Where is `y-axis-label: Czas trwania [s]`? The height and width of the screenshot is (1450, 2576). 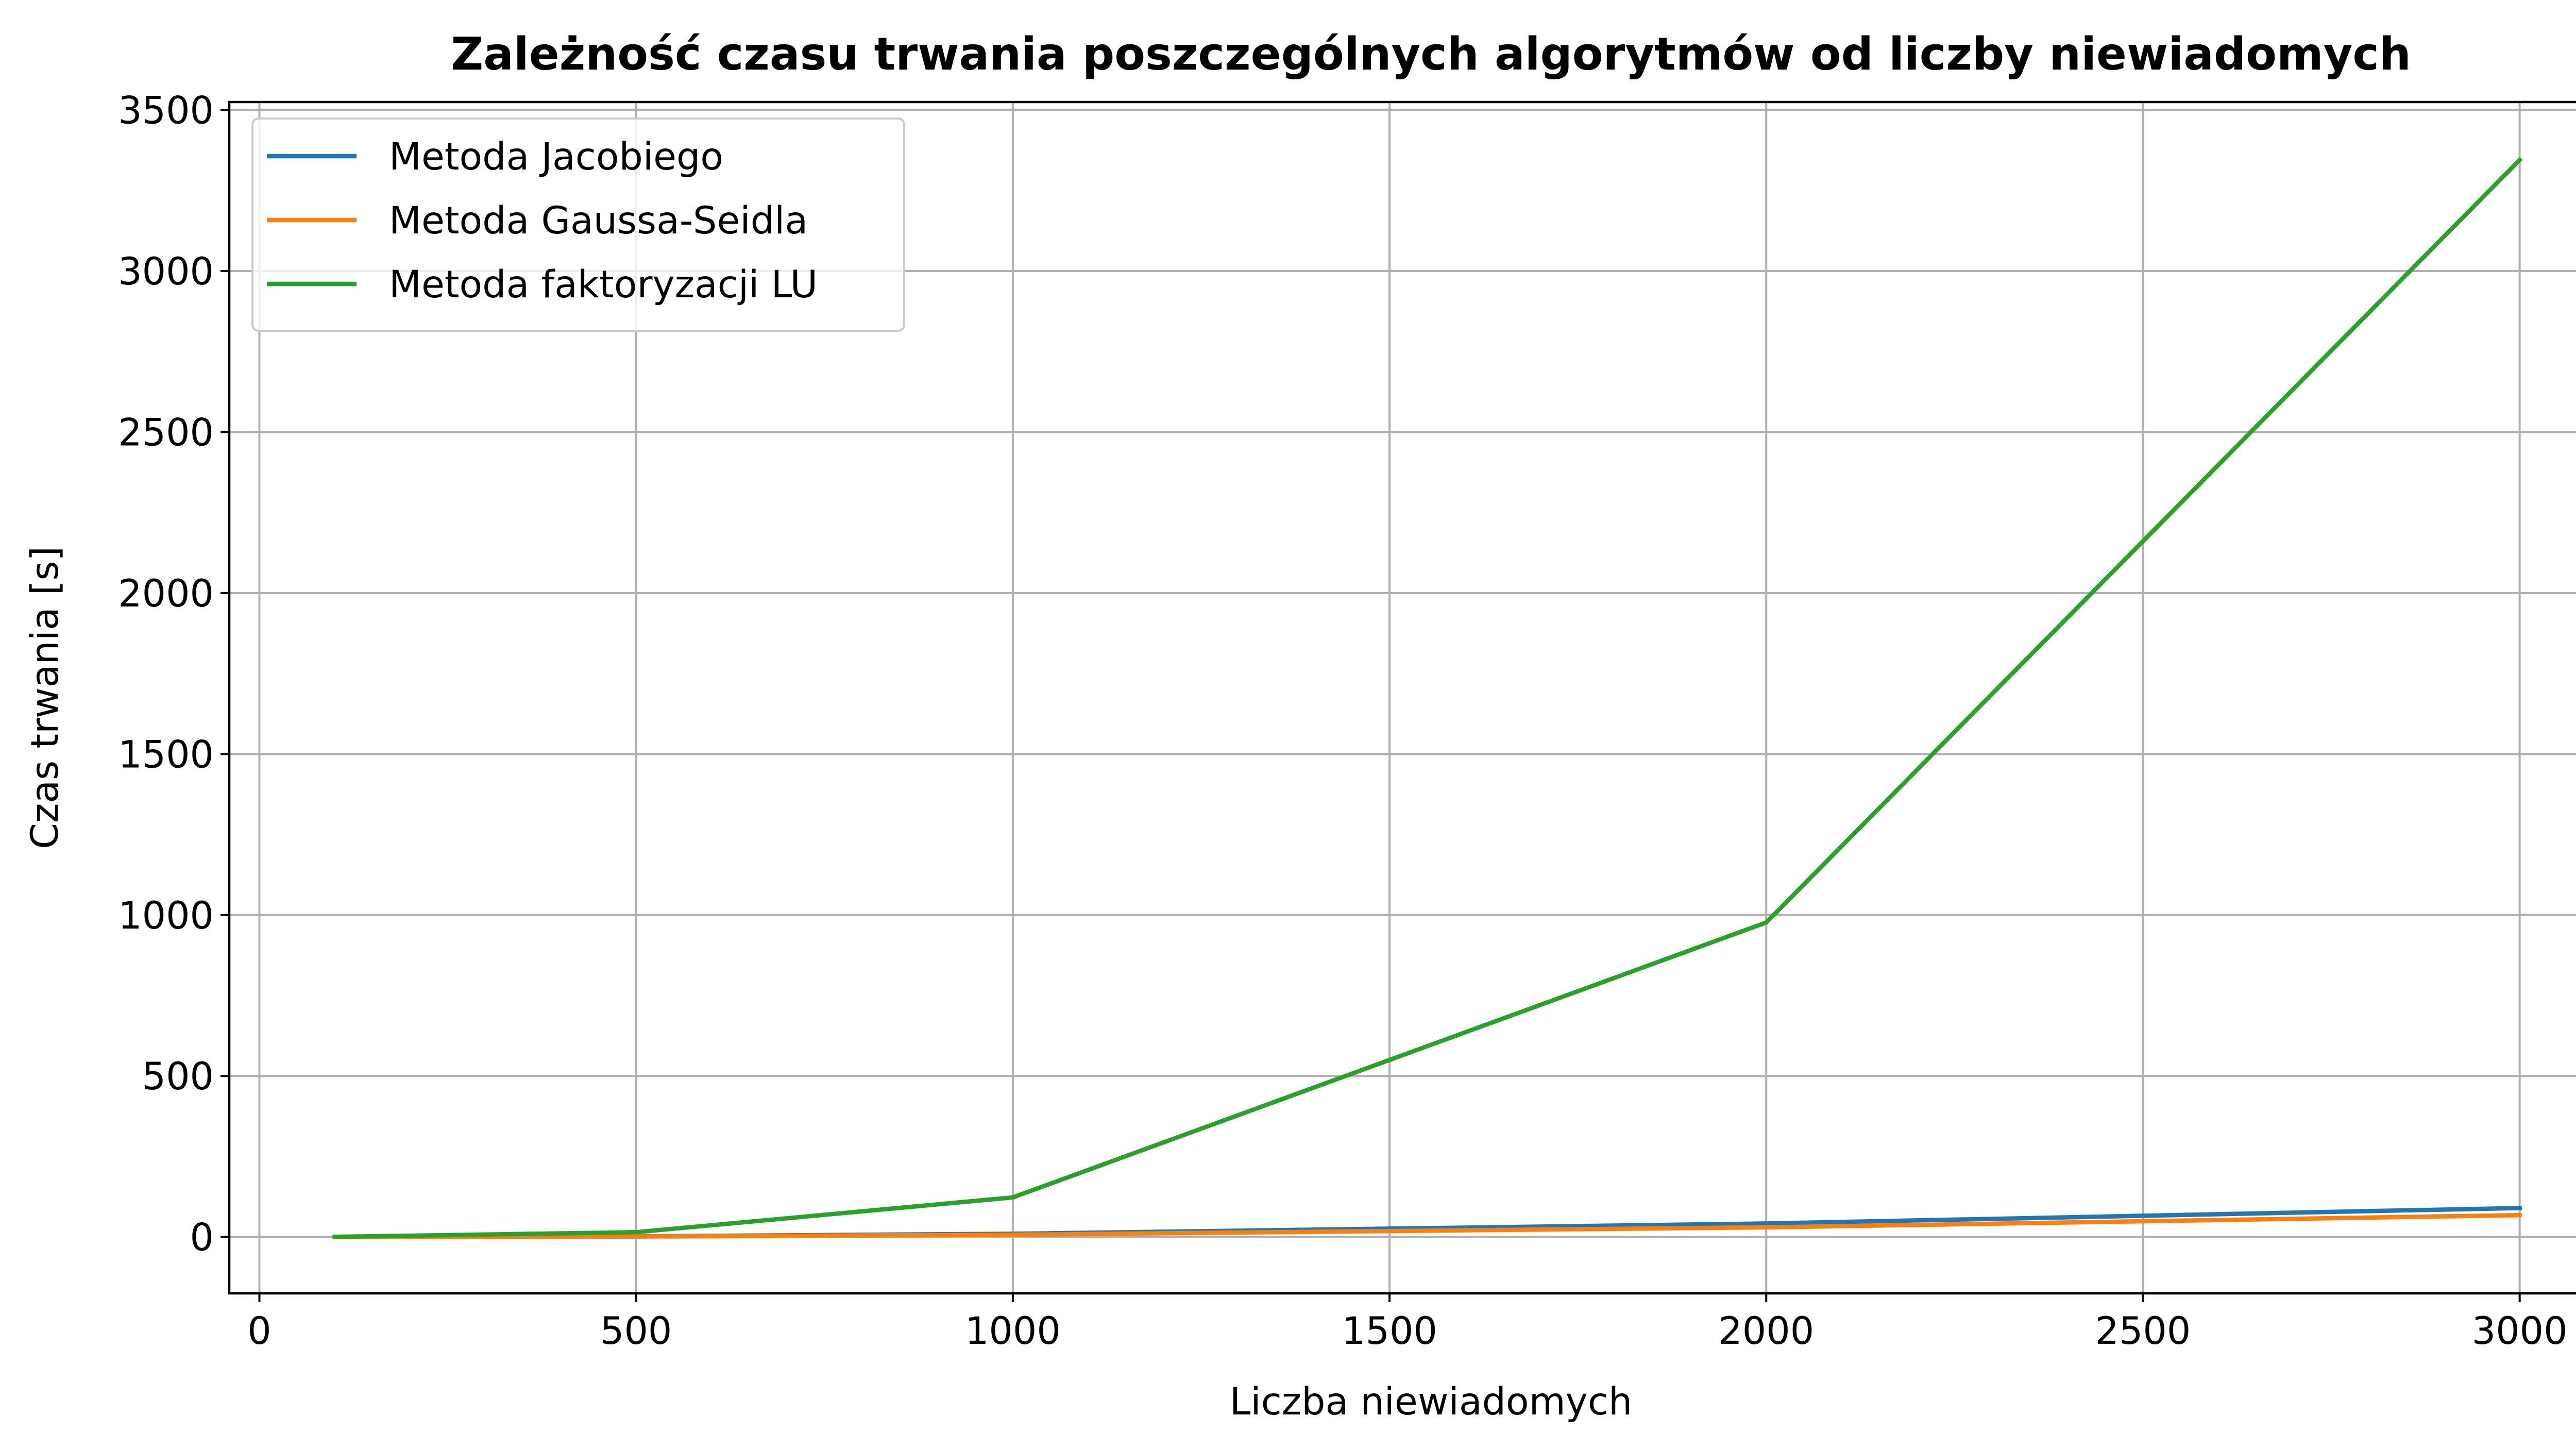
y-axis-label: Czas trwania [s] is located at coordinates (45, 698).